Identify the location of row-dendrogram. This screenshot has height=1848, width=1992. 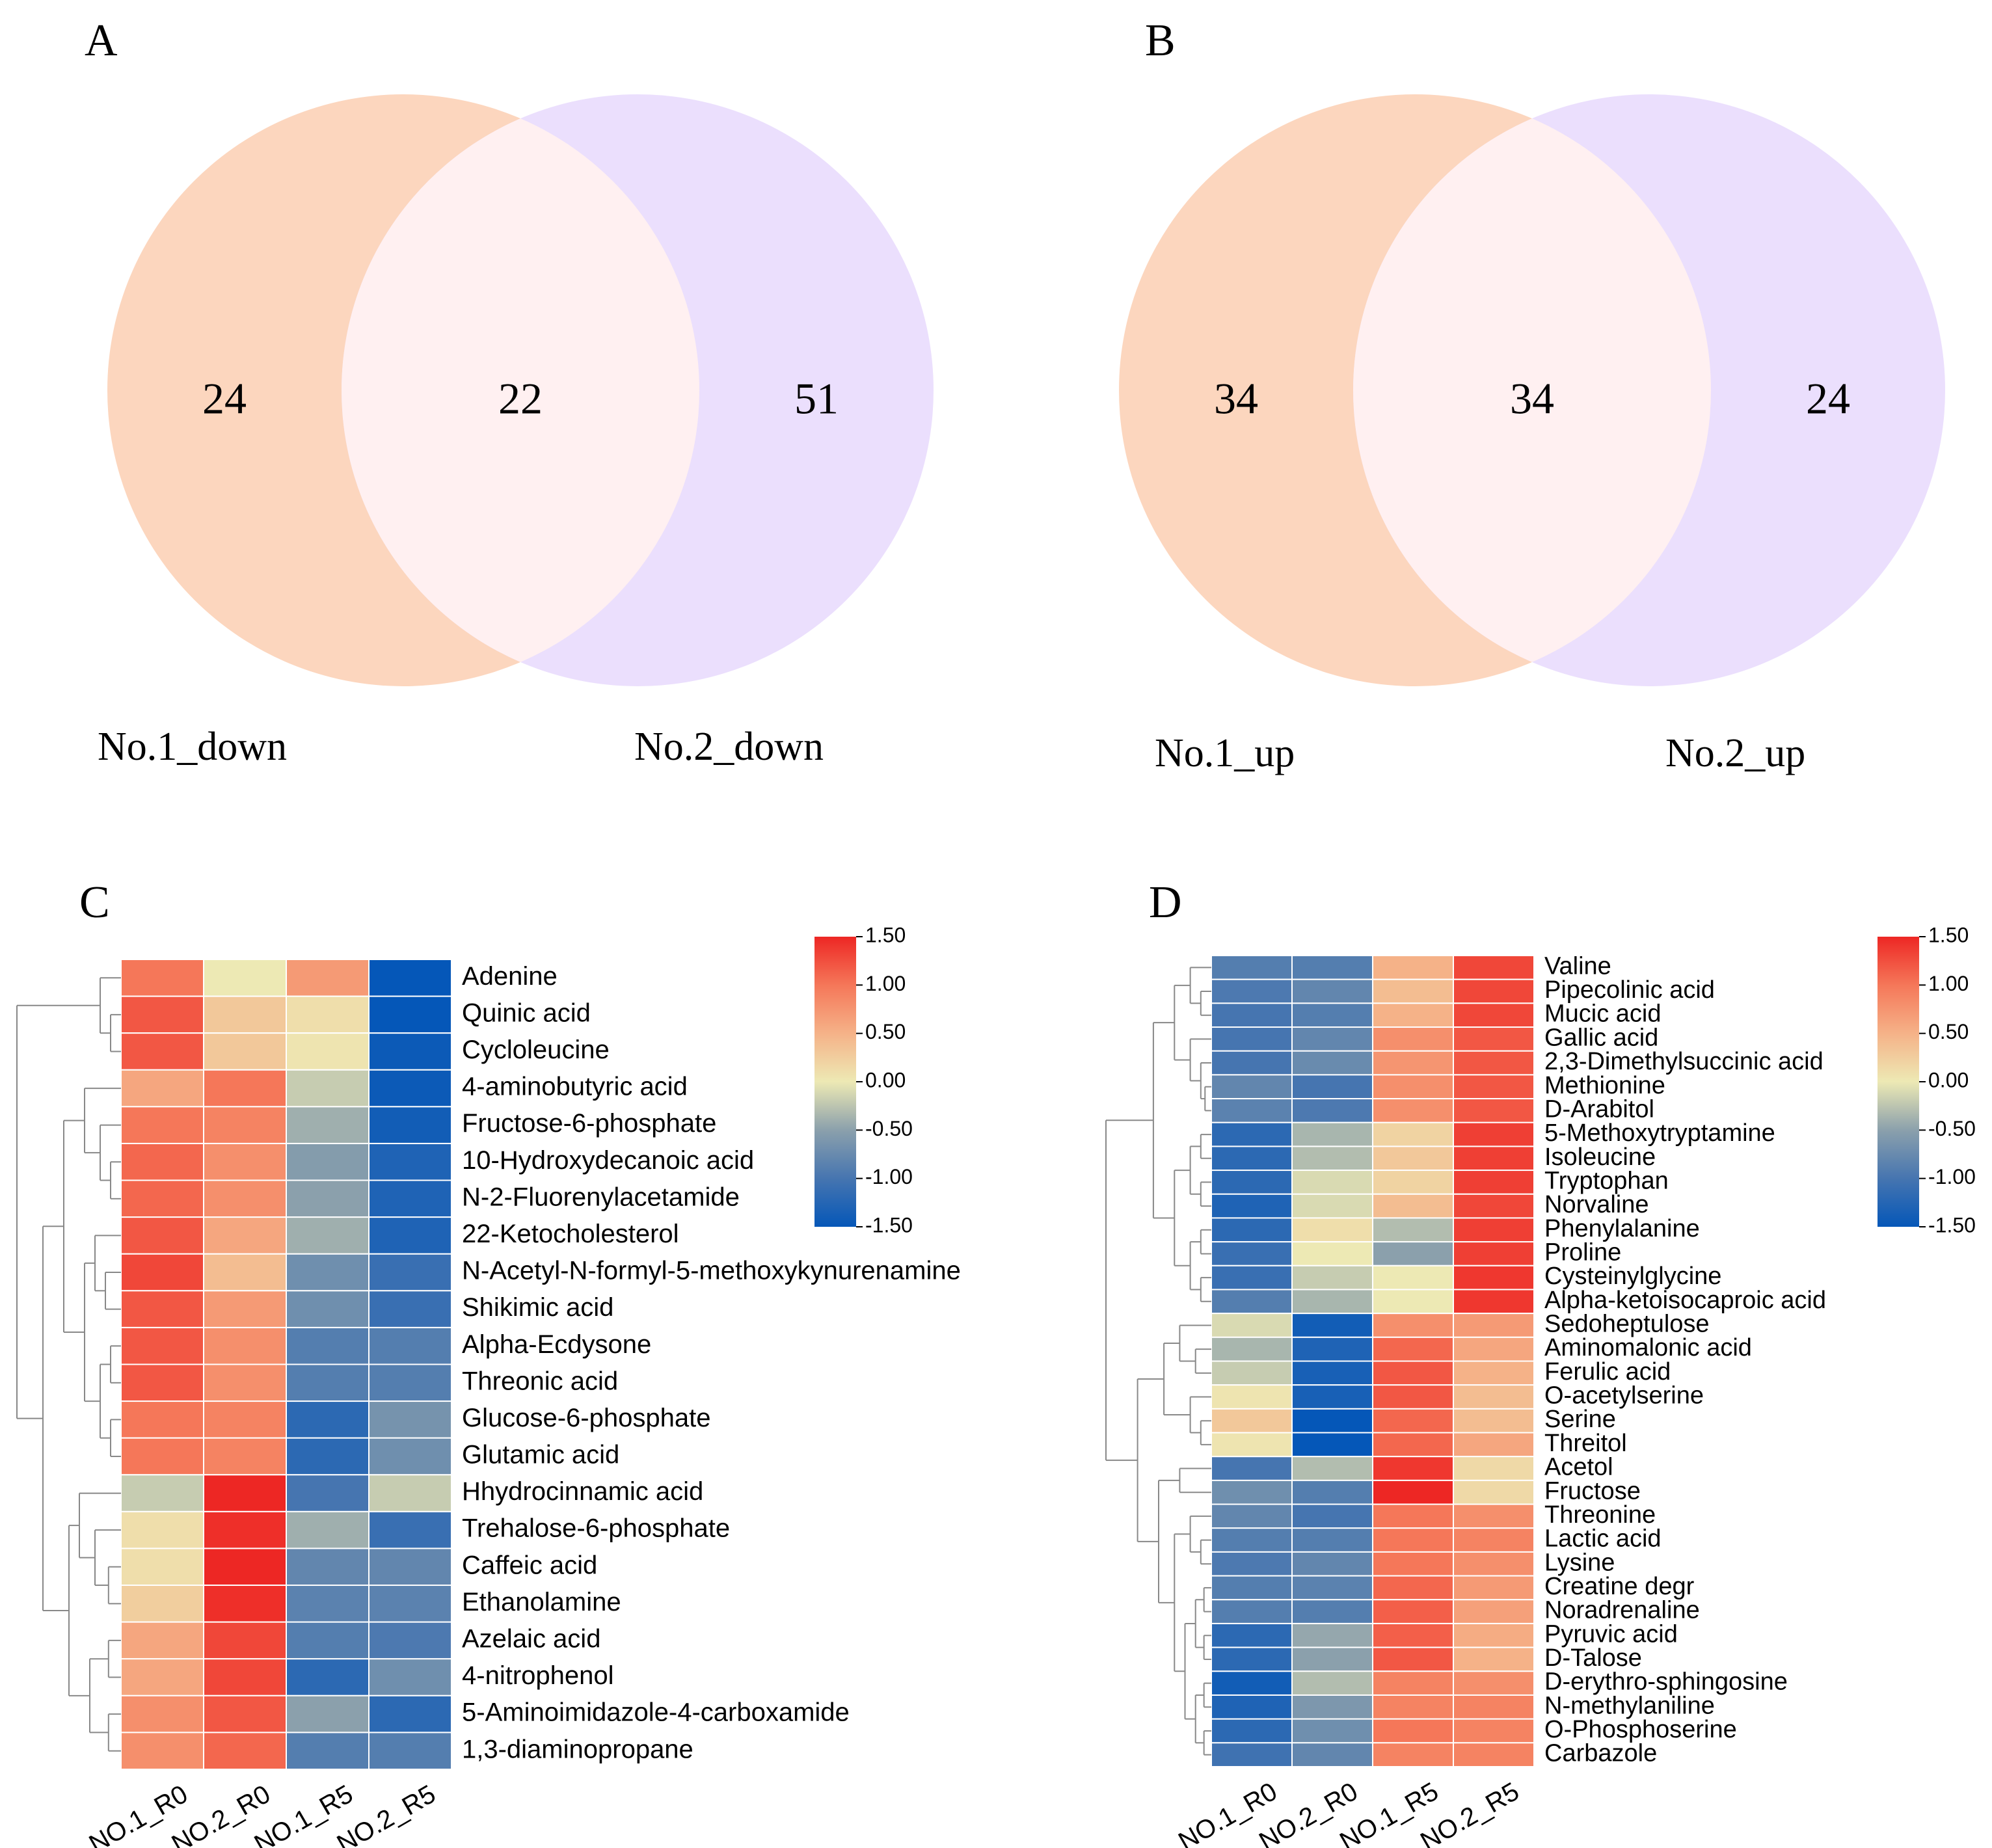
(1158, 1362).